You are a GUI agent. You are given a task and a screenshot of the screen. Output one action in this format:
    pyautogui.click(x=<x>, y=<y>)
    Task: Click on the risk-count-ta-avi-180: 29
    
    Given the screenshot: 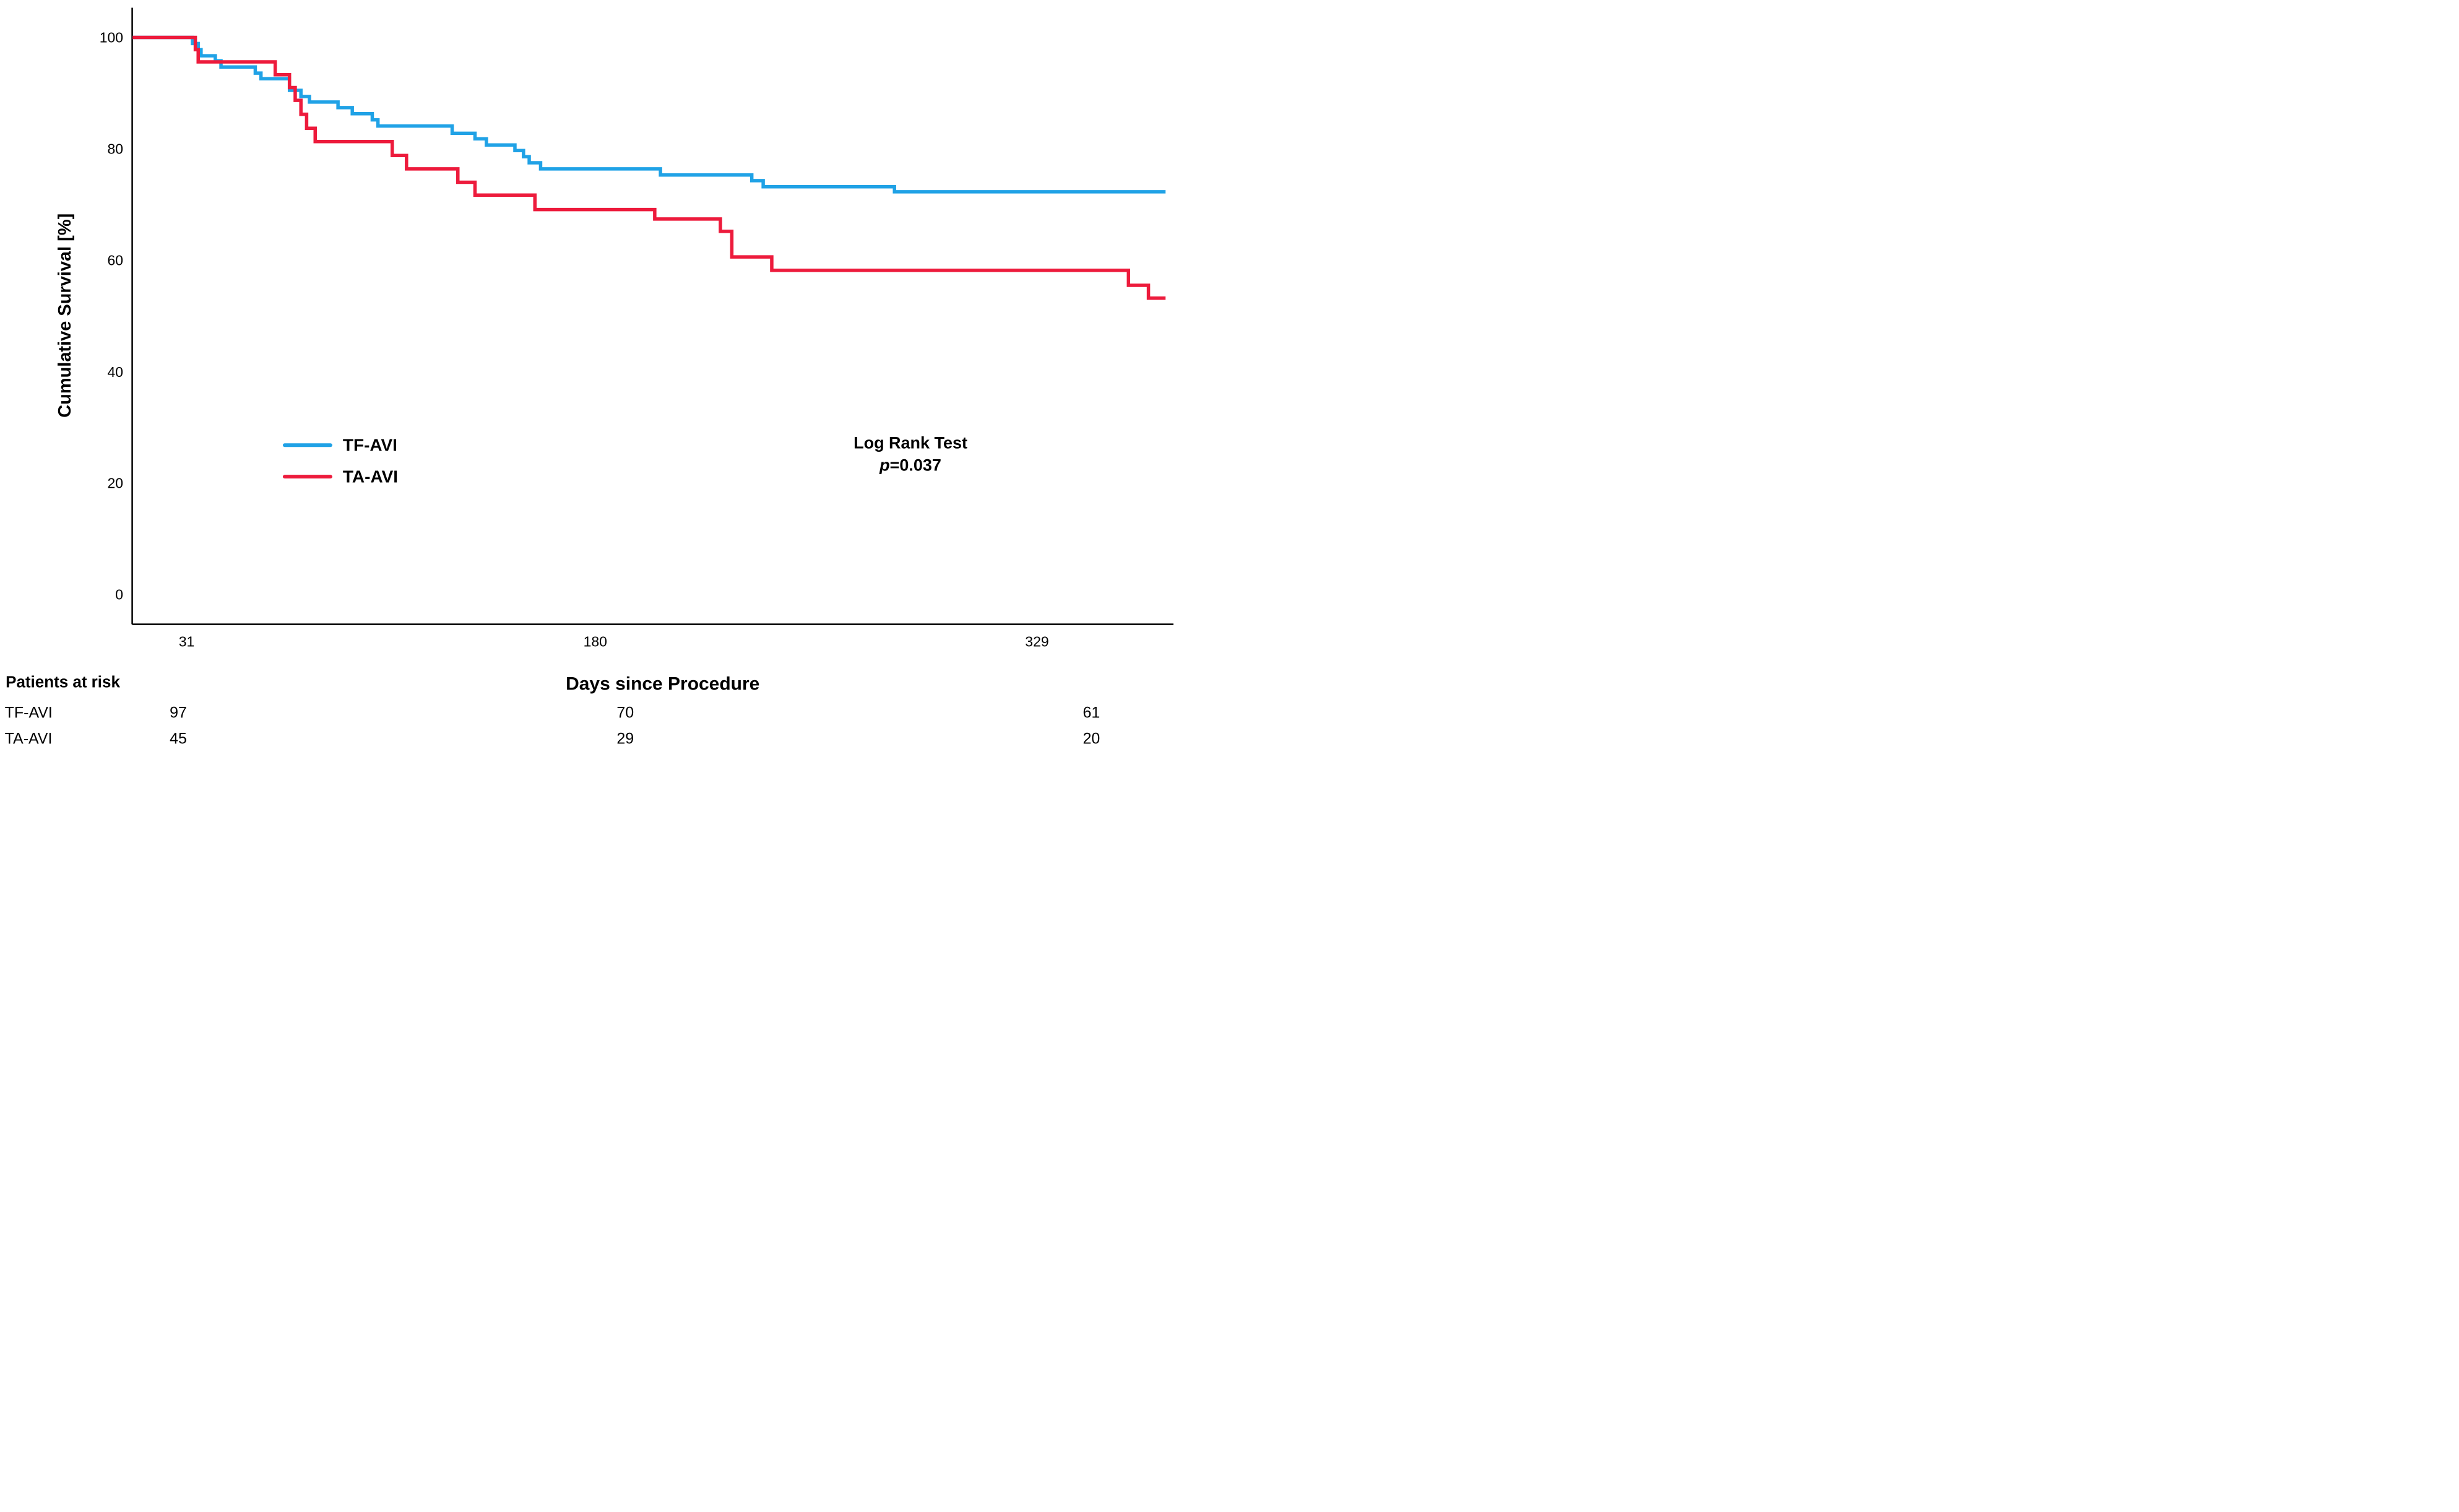 What is the action you would take?
    pyautogui.click(x=625, y=739)
    